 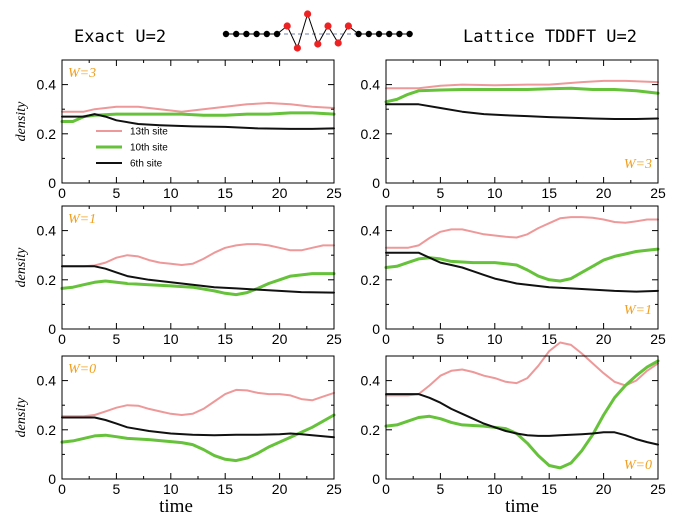 What do you see at coordinates (522, 369) in the screenshot?
I see `series-line-13th-tddft-W0` at bounding box center [522, 369].